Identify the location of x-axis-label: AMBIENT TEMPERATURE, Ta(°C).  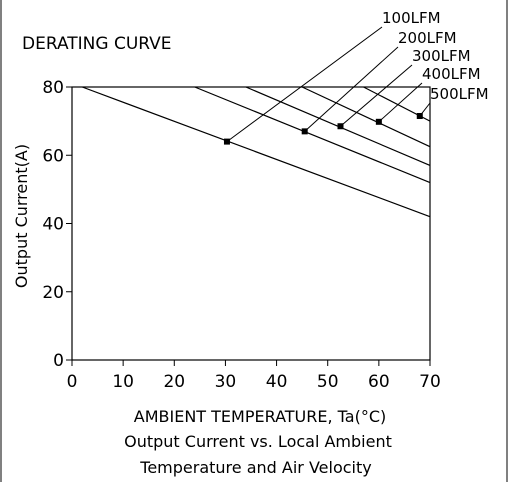
(260, 416).